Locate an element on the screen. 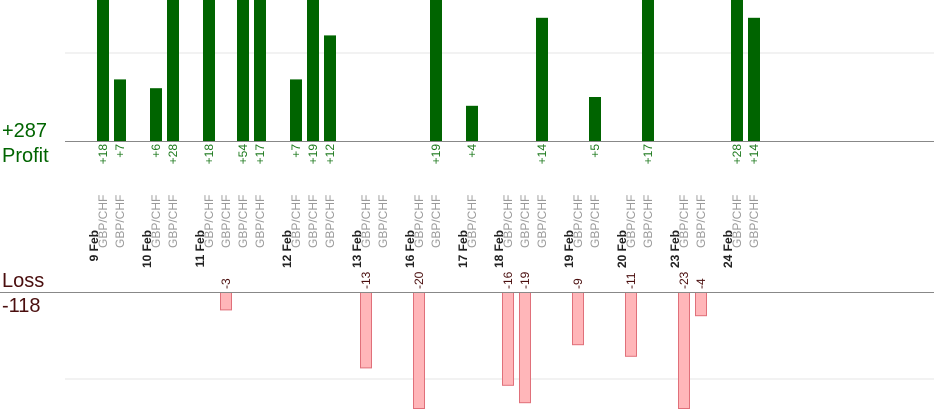  loss-value-label: -23 is located at coordinates (684, 280).